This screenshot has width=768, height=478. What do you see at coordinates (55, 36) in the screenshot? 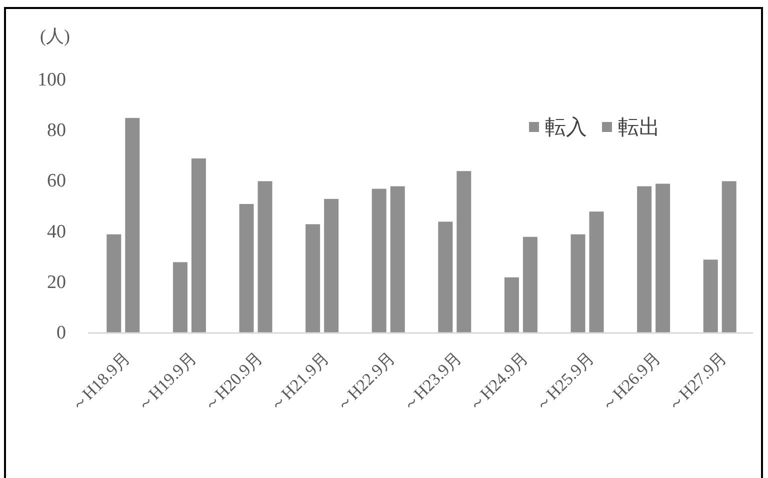
I see `y-axis-title: (人)` at bounding box center [55, 36].